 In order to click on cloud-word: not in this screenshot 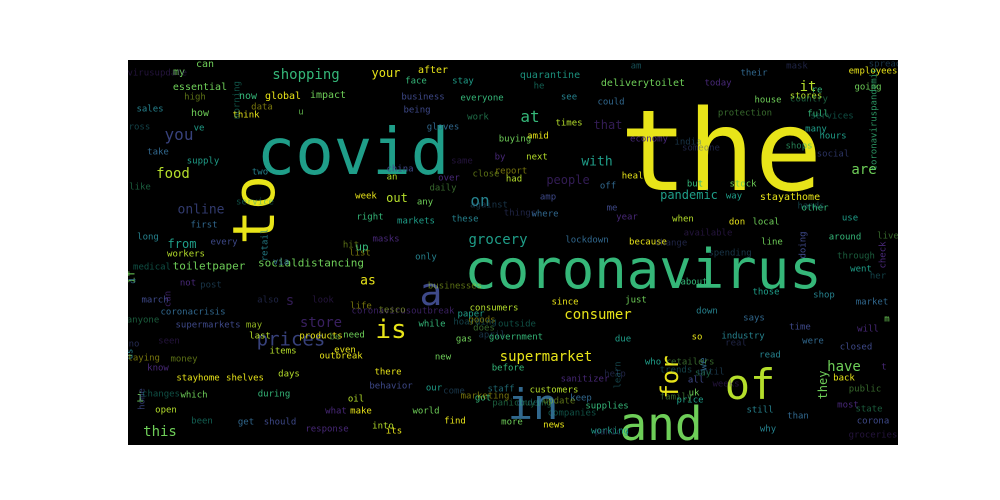, I will do `click(188, 283)`.